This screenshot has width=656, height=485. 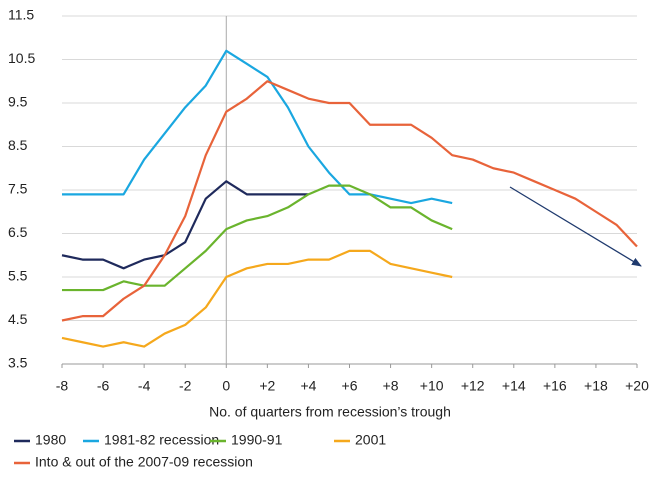 I want to click on x-axis-label: No. of quarters from recession’s trough, so click(x=330, y=412).